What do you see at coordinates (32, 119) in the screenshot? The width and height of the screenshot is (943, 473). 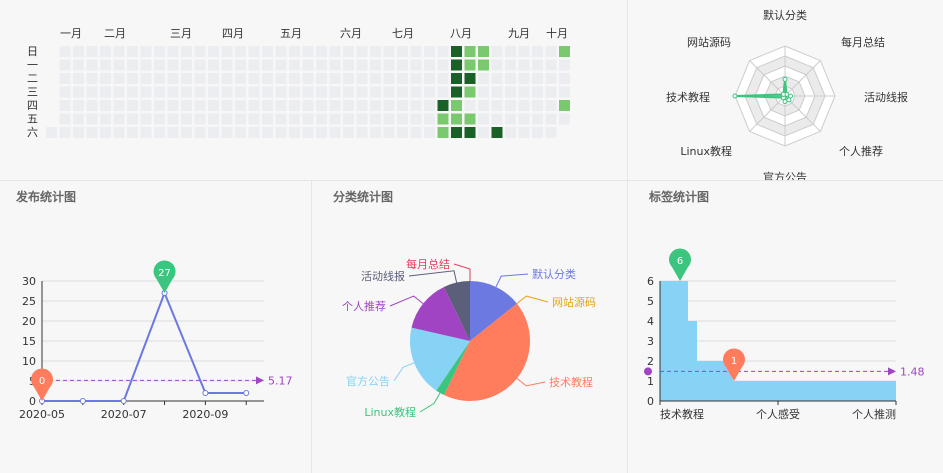 I see `weekday-label: 五` at bounding box center [32, 119].